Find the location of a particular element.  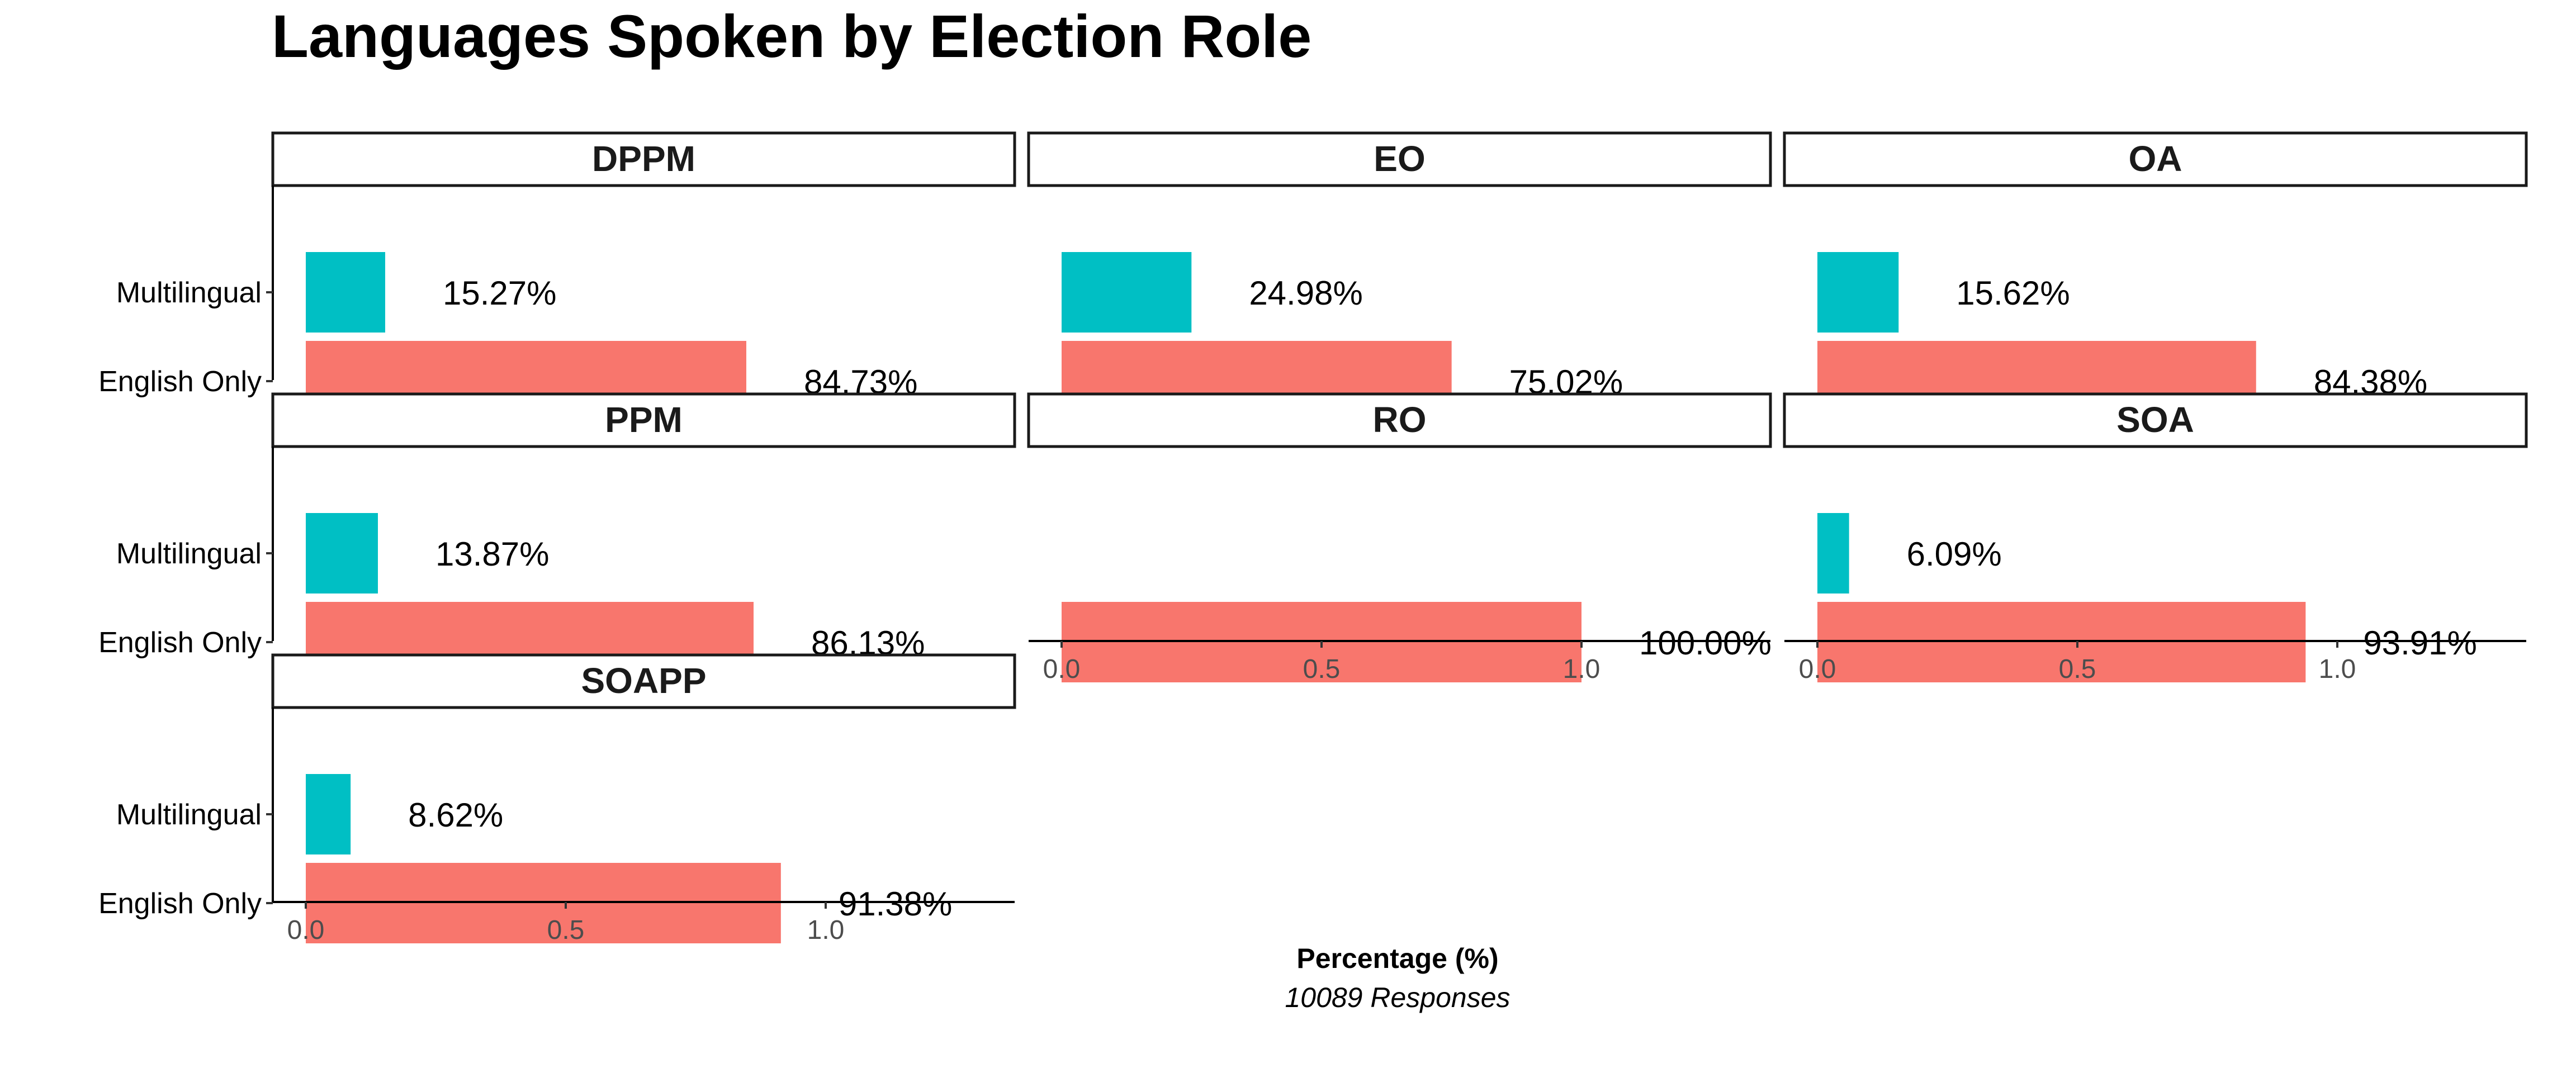

facet-strip-label: EO is located at coordinates (1399, 159).